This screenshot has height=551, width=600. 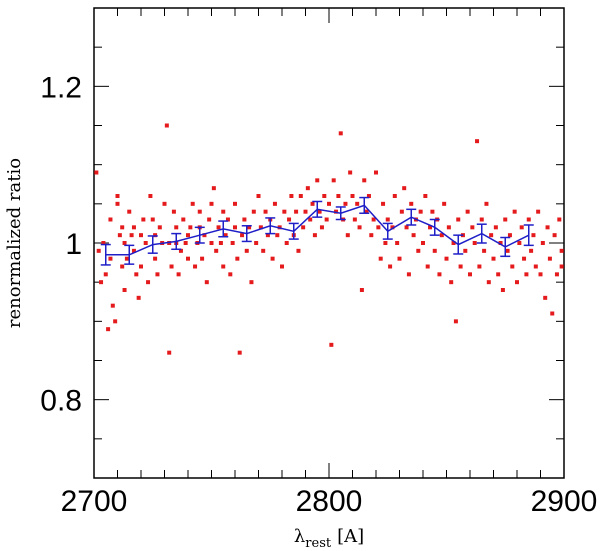 I want to click on y-axis-title: renormalized ratio, so click(x=14, y=243).